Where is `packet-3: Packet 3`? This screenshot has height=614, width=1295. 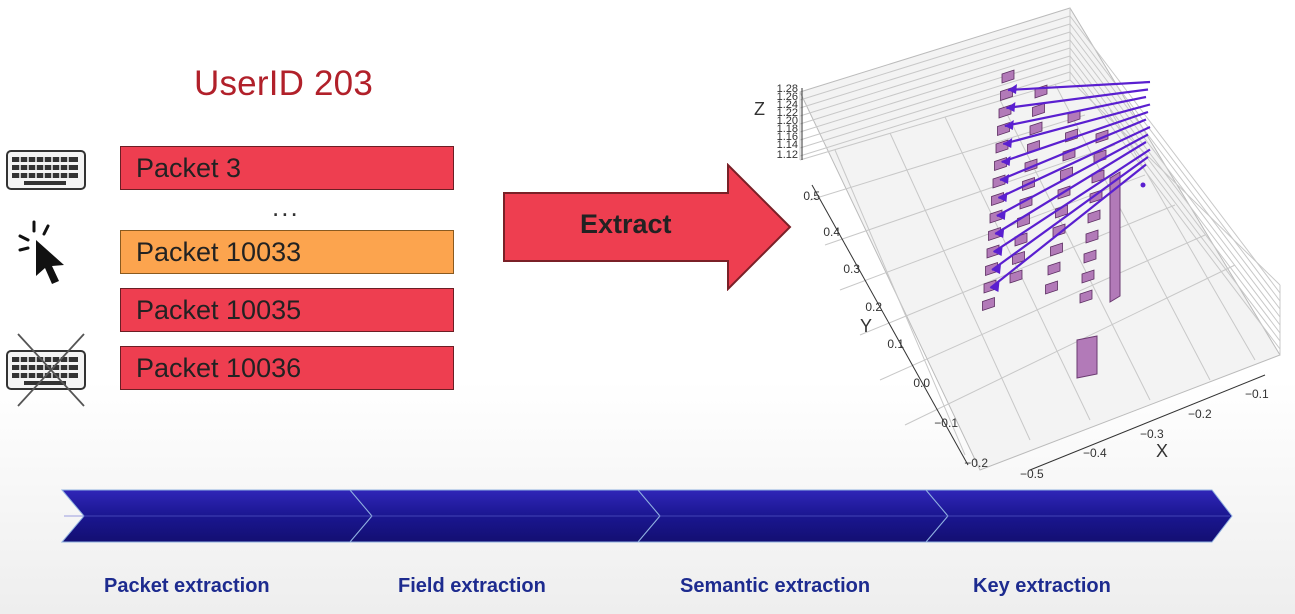 packet-3: Packet 3 is located at coordinates (287, 168).